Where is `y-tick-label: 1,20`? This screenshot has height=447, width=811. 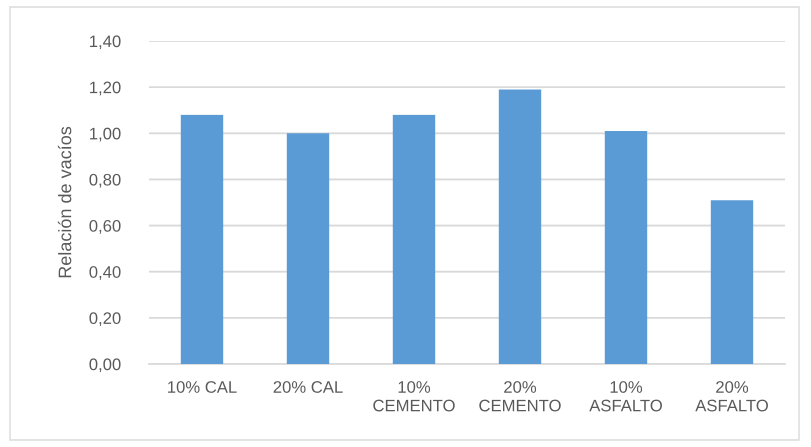
y-tick-label: 1,20 is located at coordinates (105, 89).